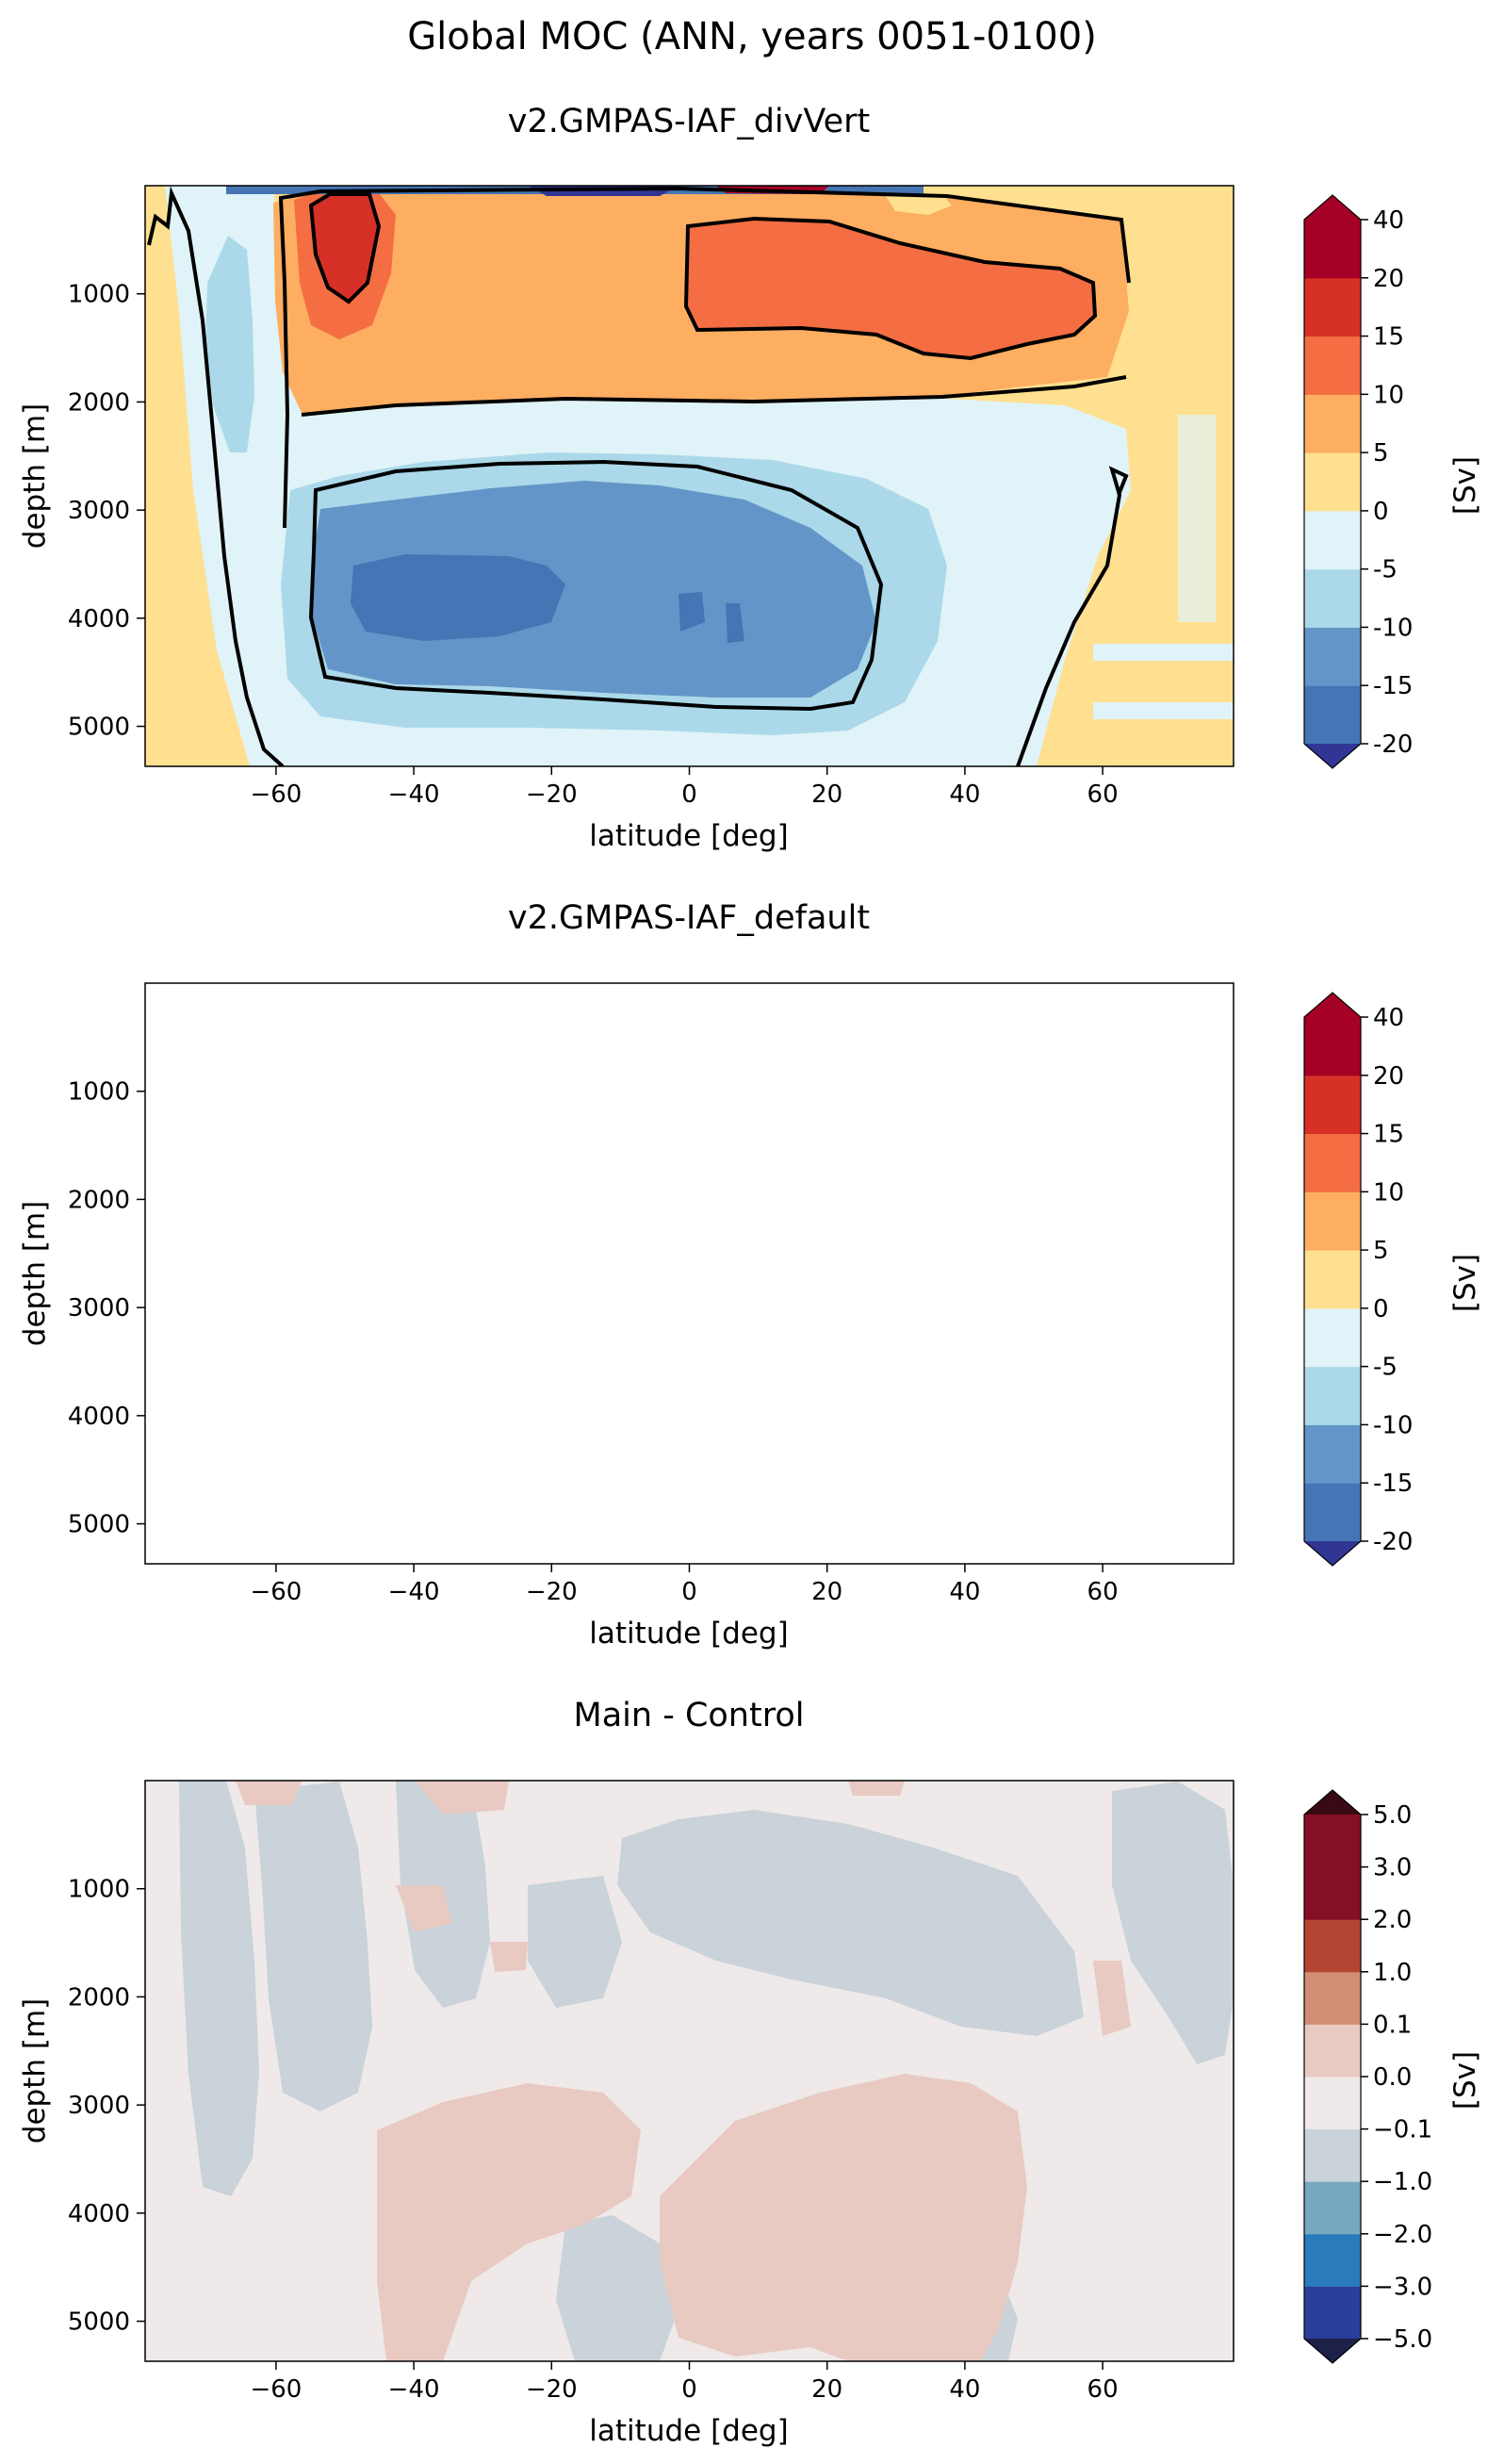 The height and width of the screenshot is (2464, 1504). Describe the element at coordinates (1393, 1425) in the screenshot. I see `colorbar-tick-label: -10` at that location.